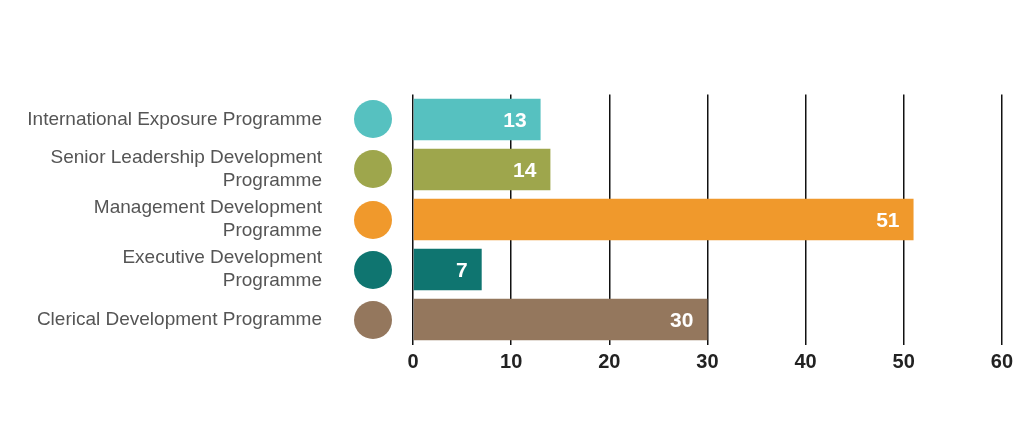 The width and height of the screenshot is (1019, 439). I want to click on x-tick-label: 20, so click(609, 361).